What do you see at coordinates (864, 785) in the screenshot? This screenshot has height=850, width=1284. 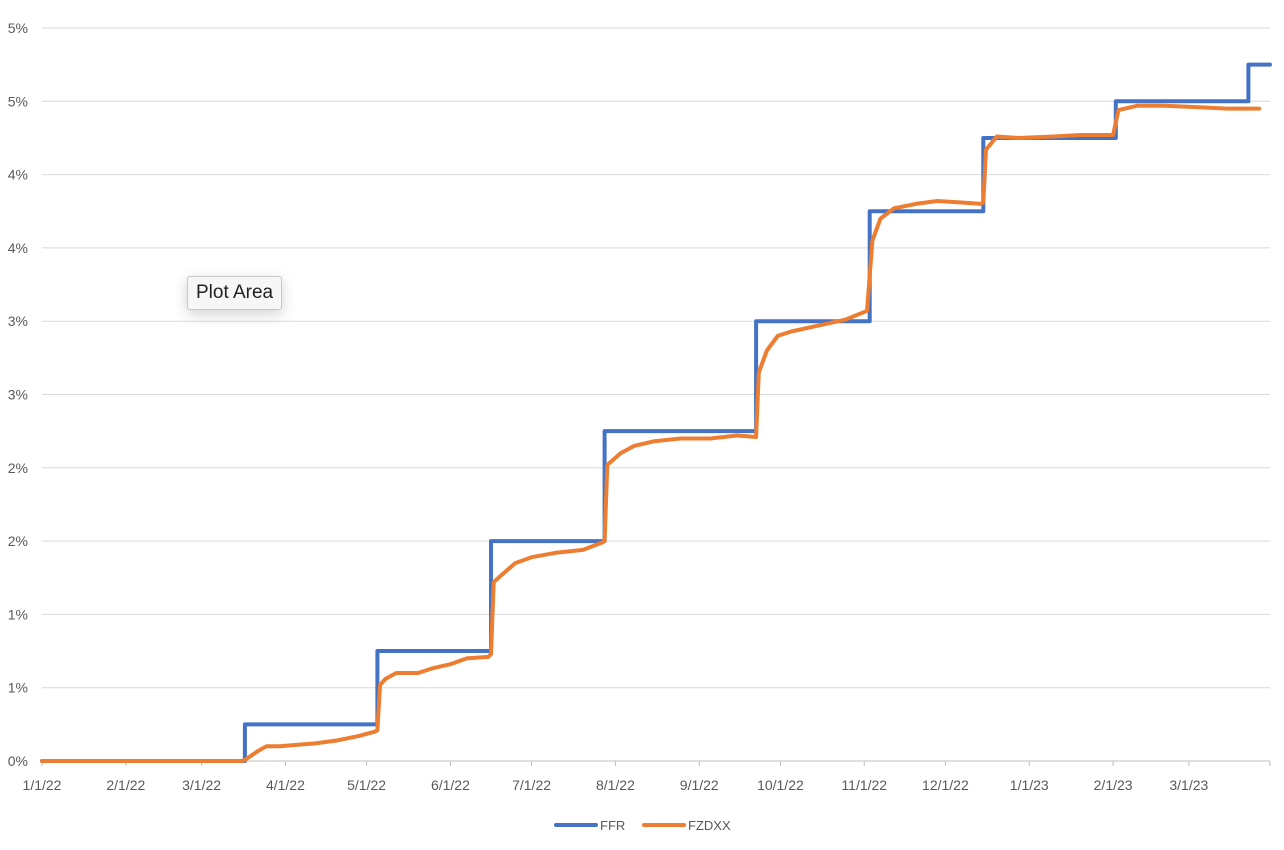 I see `x-tick-label: 11/1/22` at bounding box center [864, 785].